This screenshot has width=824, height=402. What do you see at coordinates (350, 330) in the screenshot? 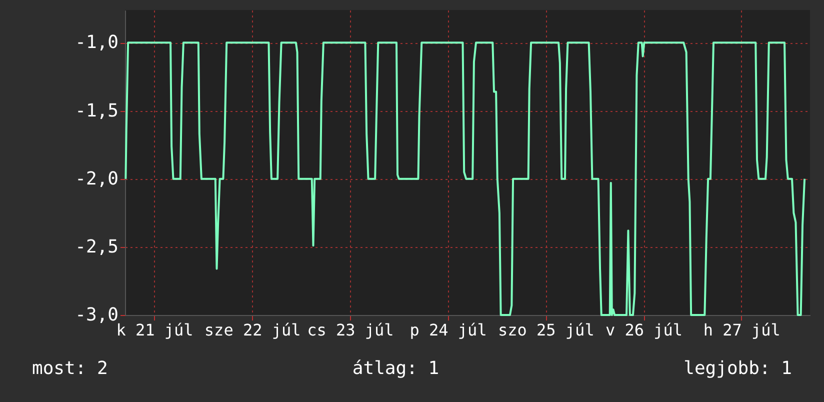
I see `x-tick-label: cs 23 júl` at bounding box center [350, 330].